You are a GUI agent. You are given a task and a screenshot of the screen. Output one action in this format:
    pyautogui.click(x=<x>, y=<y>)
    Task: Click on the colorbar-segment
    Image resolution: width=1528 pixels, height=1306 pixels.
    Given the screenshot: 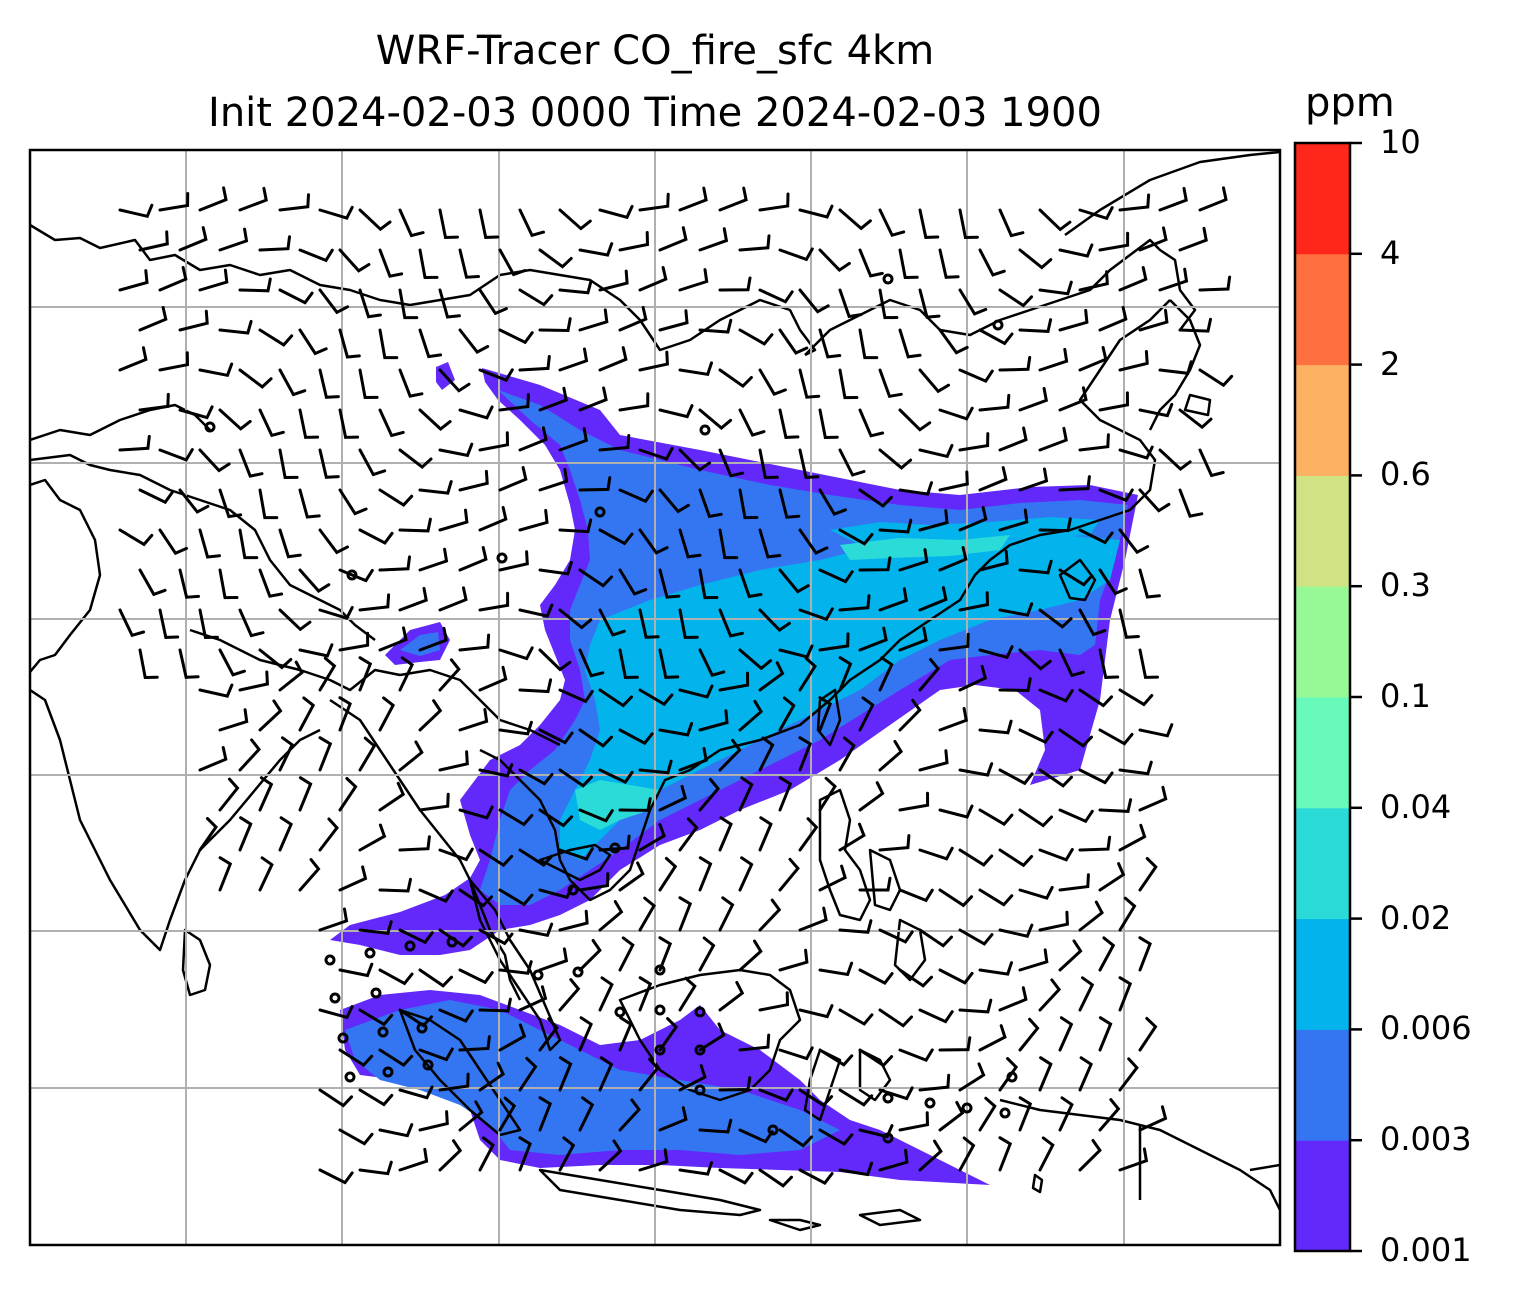 What is the action you would take?
    pyautogui.click(x=1322, y=1085)
    